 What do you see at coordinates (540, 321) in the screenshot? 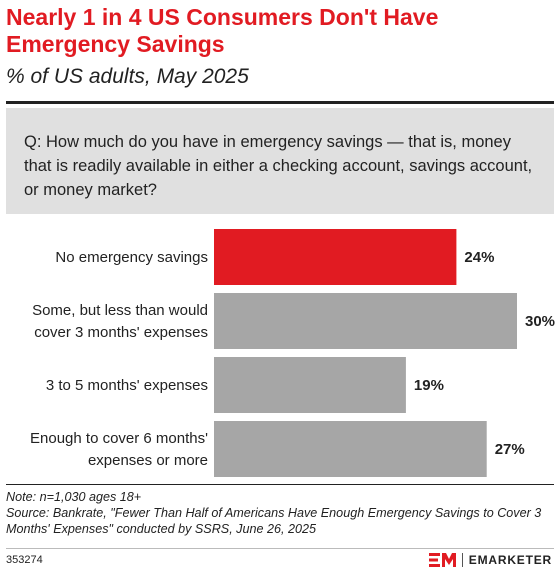
I see `value-label-2: 30%` at bounding box center [540, 321].